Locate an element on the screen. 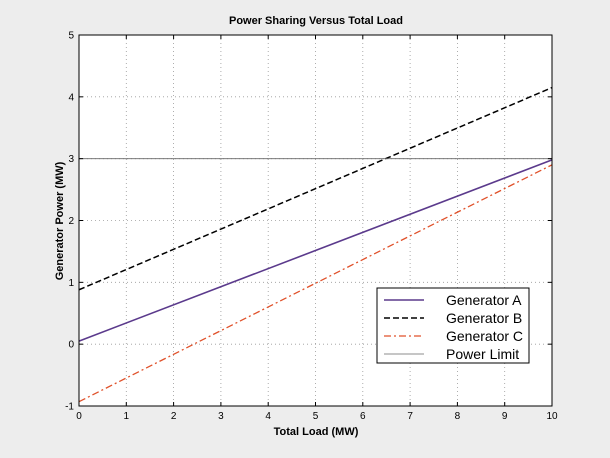 Image resolution: width=610 pixels, height=458 pixels. x-tick-label: 1 is located at coordinates (127, 416).